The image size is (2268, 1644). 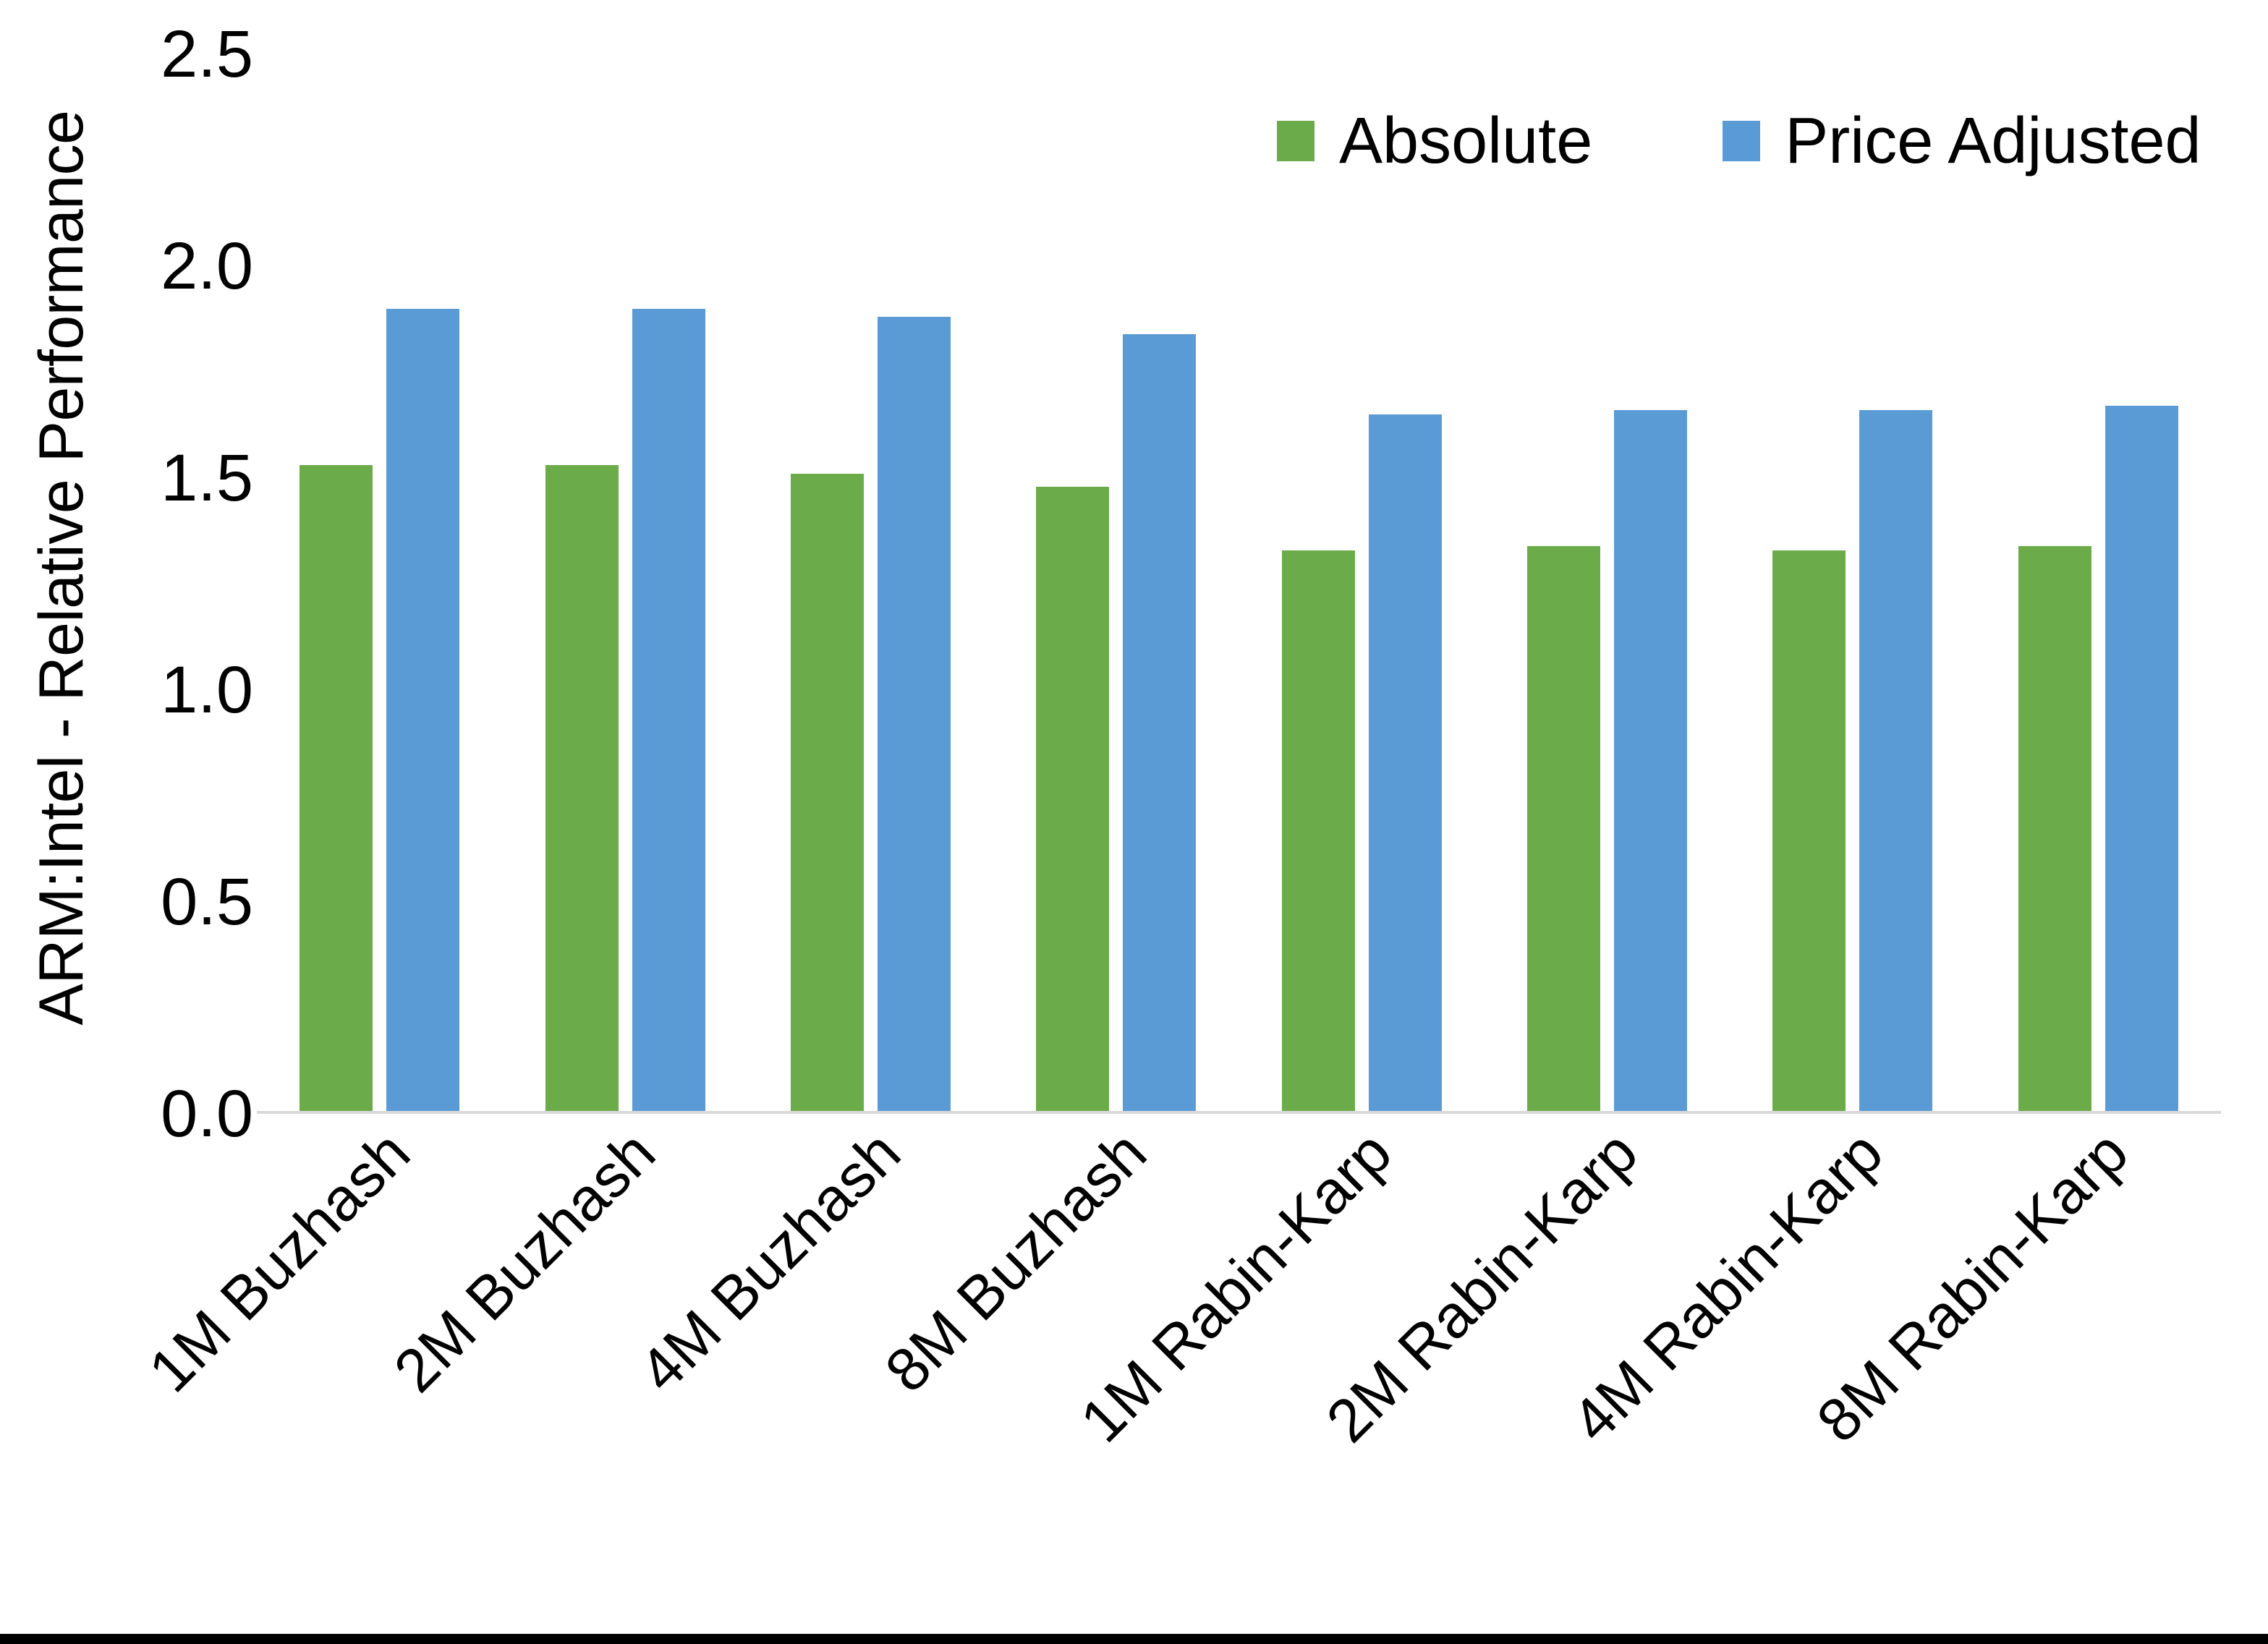 I want to click on legend-item: Absolute, so click(x=1434, y=141).